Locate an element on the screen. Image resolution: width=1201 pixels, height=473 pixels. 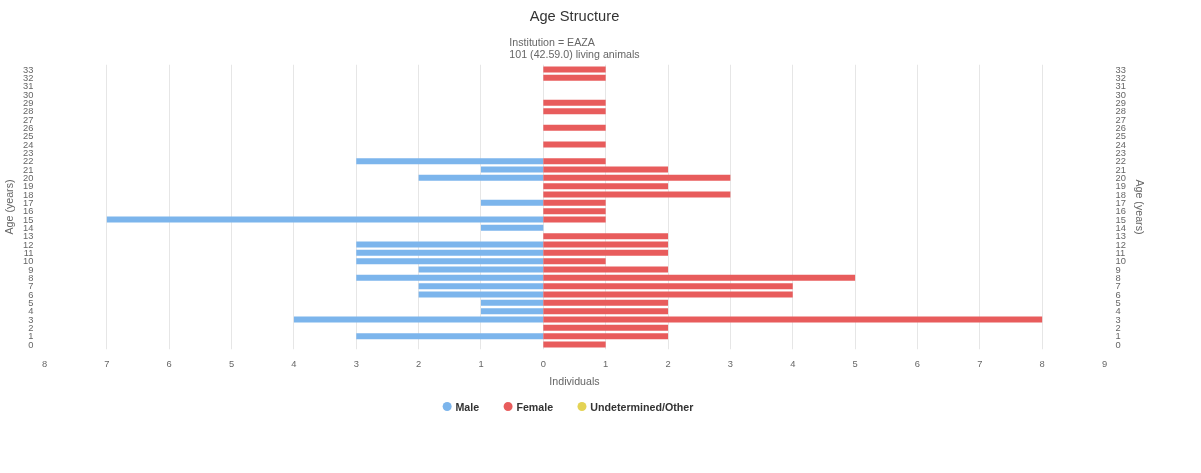
category-label: 31 is located at coordinates (1120, 86).